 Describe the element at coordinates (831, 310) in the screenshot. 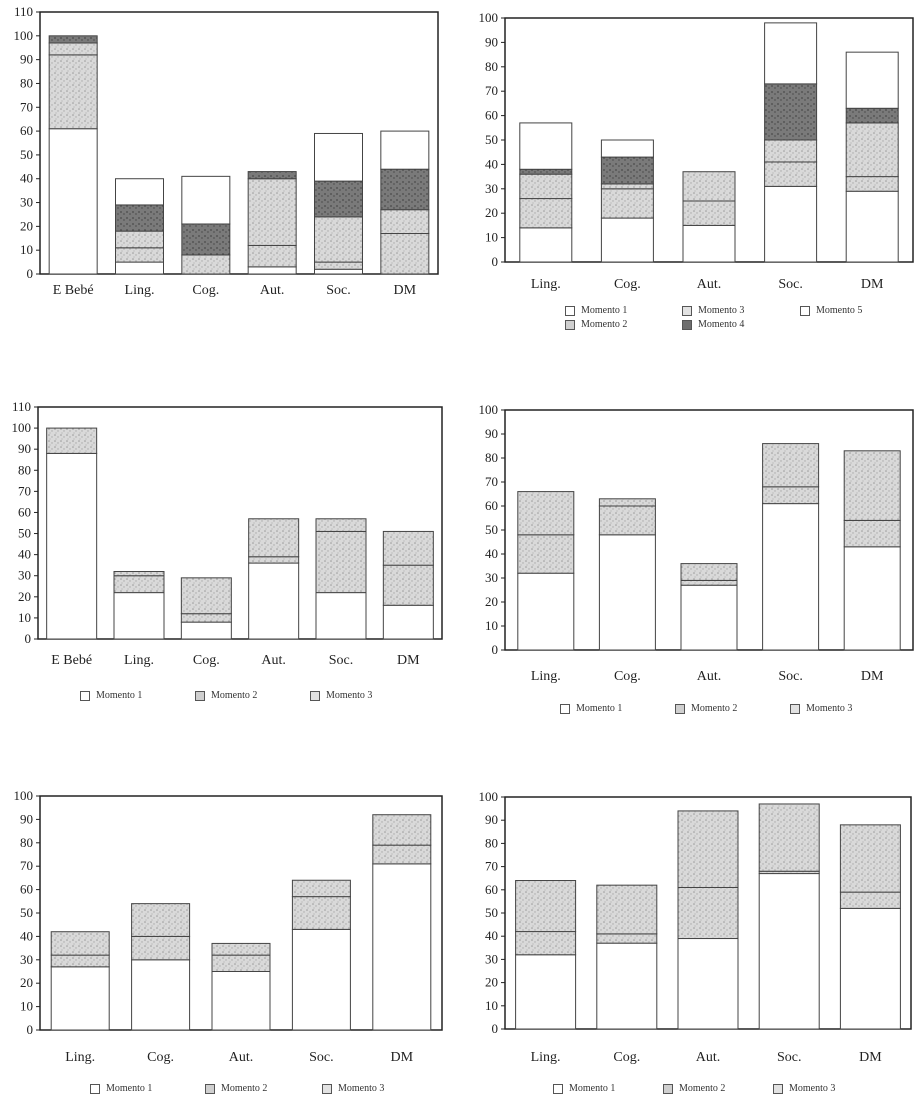

I see `legend-item: Momento 5` at that location.